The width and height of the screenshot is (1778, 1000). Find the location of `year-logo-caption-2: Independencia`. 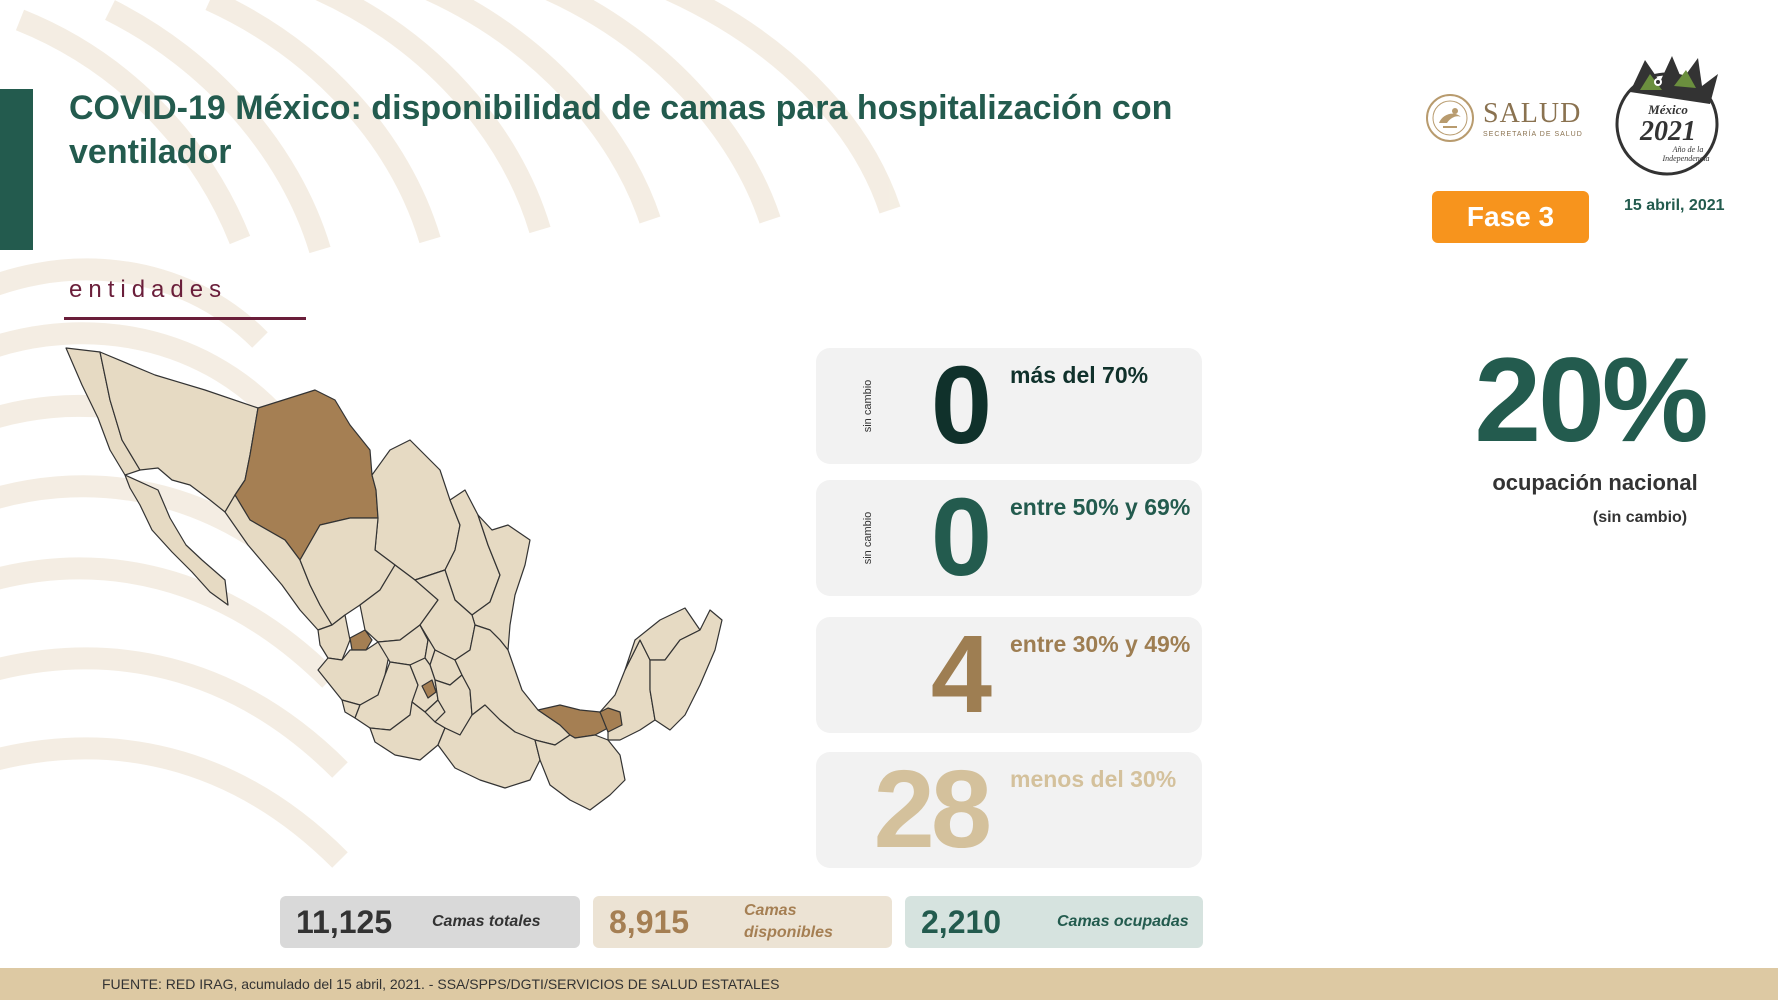

year-logo-caption-2: Independencia is located at coordinates (1685, 158).